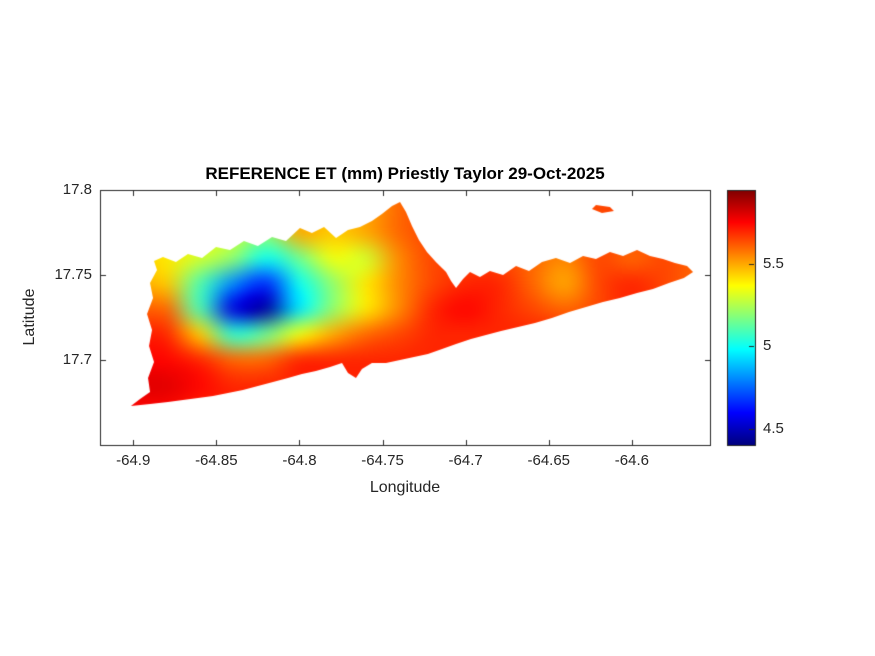  What do you see at coordinates (773, 264) in the screenshot?
I see `colorbar-tick-label: 5.5` at bounding box center [773, 264].